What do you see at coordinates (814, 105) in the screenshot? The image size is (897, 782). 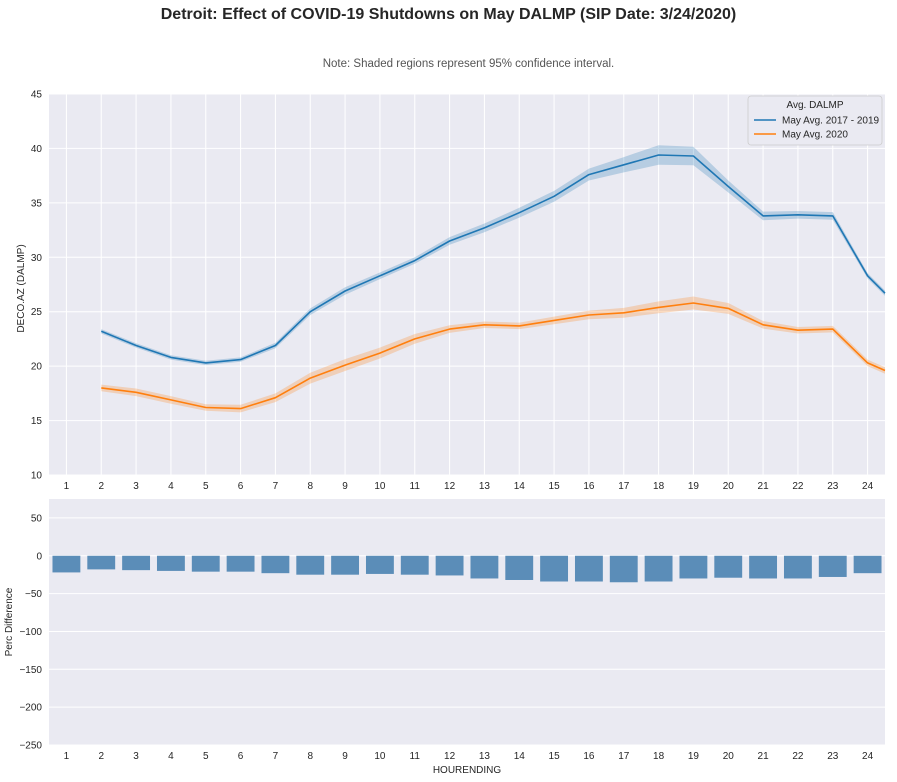 I see `legend-title: Avg. DALMP` at bounding box center [814, 105].